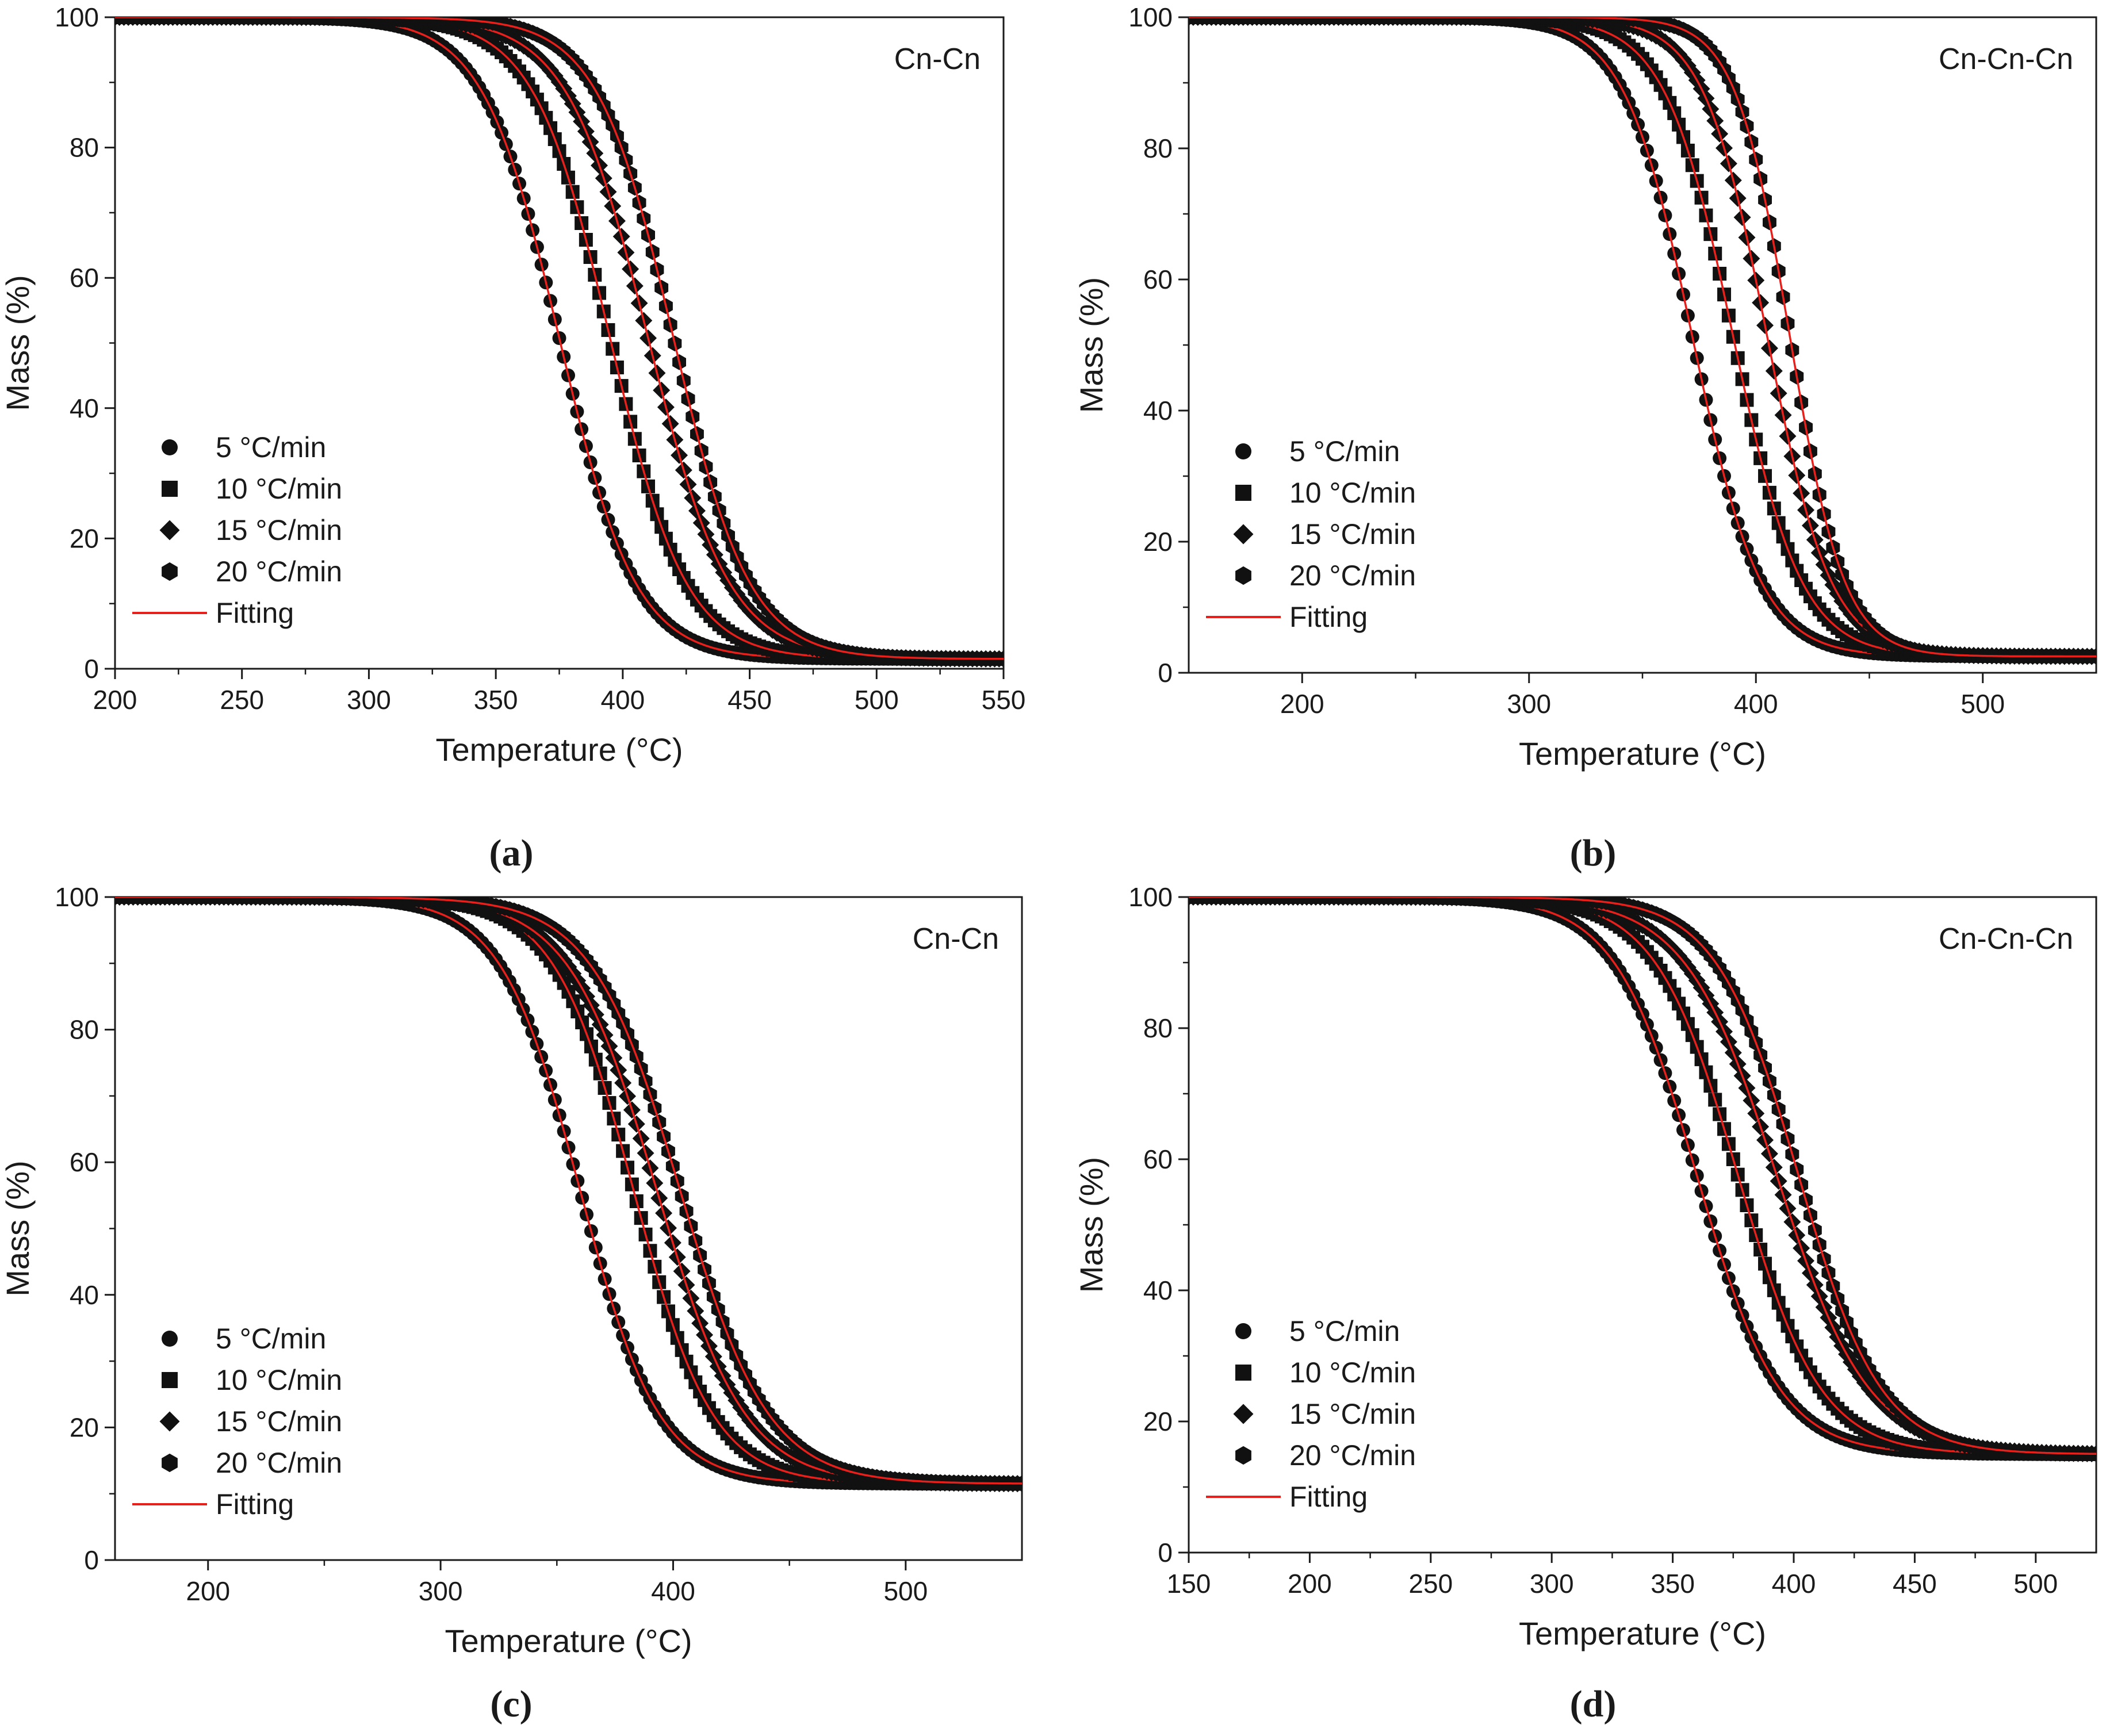  What do you see at coordinates (1189, 1584) in the screenshot?
I see `x-tick-label: 150` at bounding box center [1189, 1584].